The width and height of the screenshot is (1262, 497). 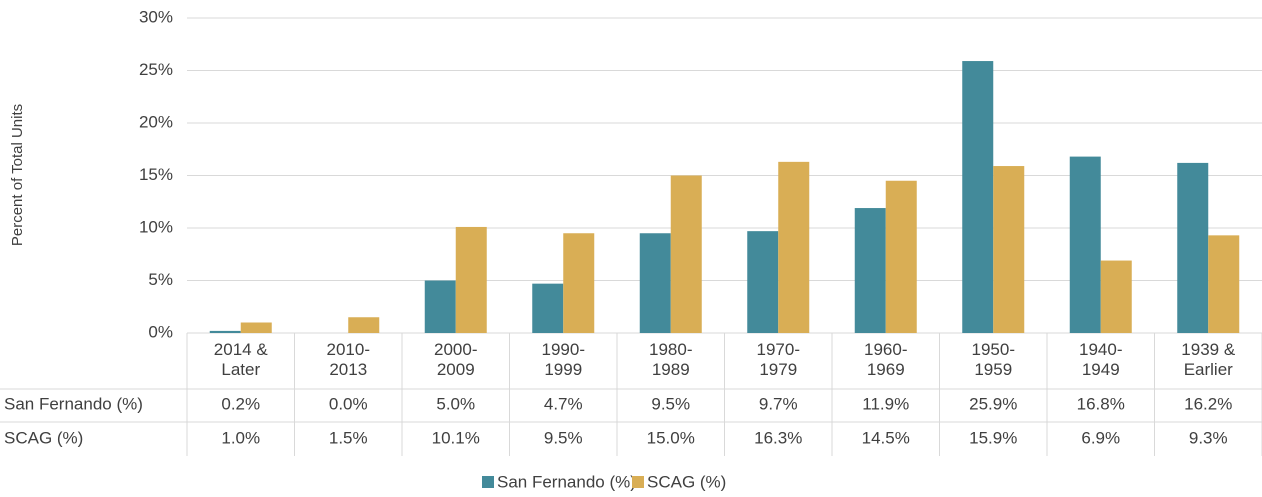 I want to click on x-tick-label: 1980-1989, so click(x=671, y=359).